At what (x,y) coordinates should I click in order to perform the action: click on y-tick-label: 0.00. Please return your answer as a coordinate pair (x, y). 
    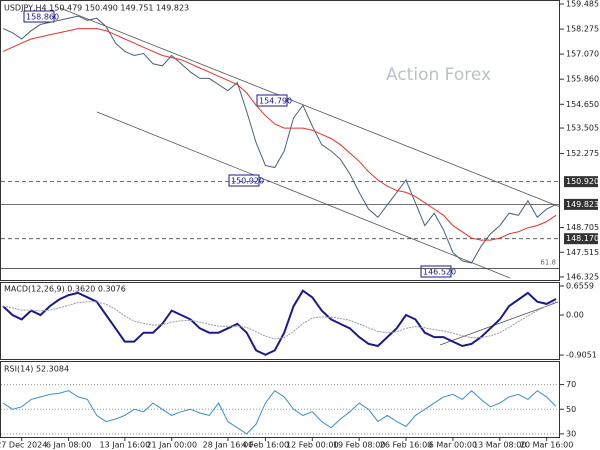
    Looking at the image, I should click on (575, 314).